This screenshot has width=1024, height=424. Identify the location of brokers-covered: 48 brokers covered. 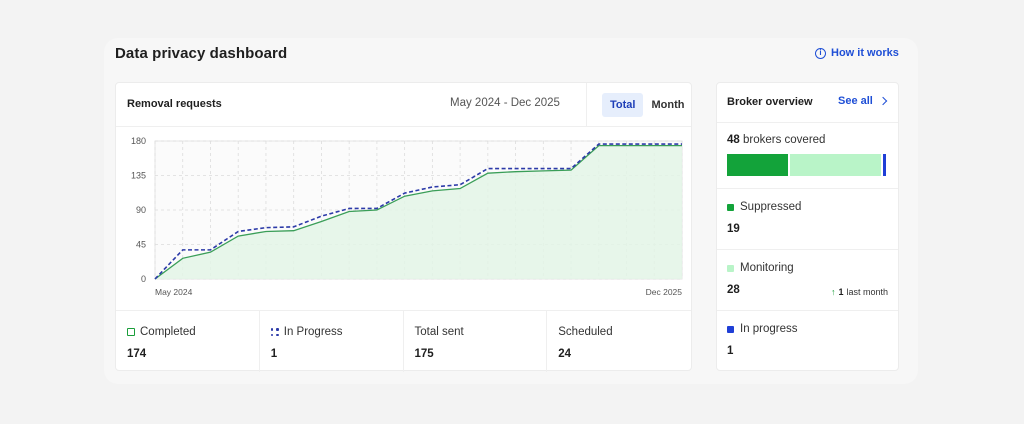
(807, 156).